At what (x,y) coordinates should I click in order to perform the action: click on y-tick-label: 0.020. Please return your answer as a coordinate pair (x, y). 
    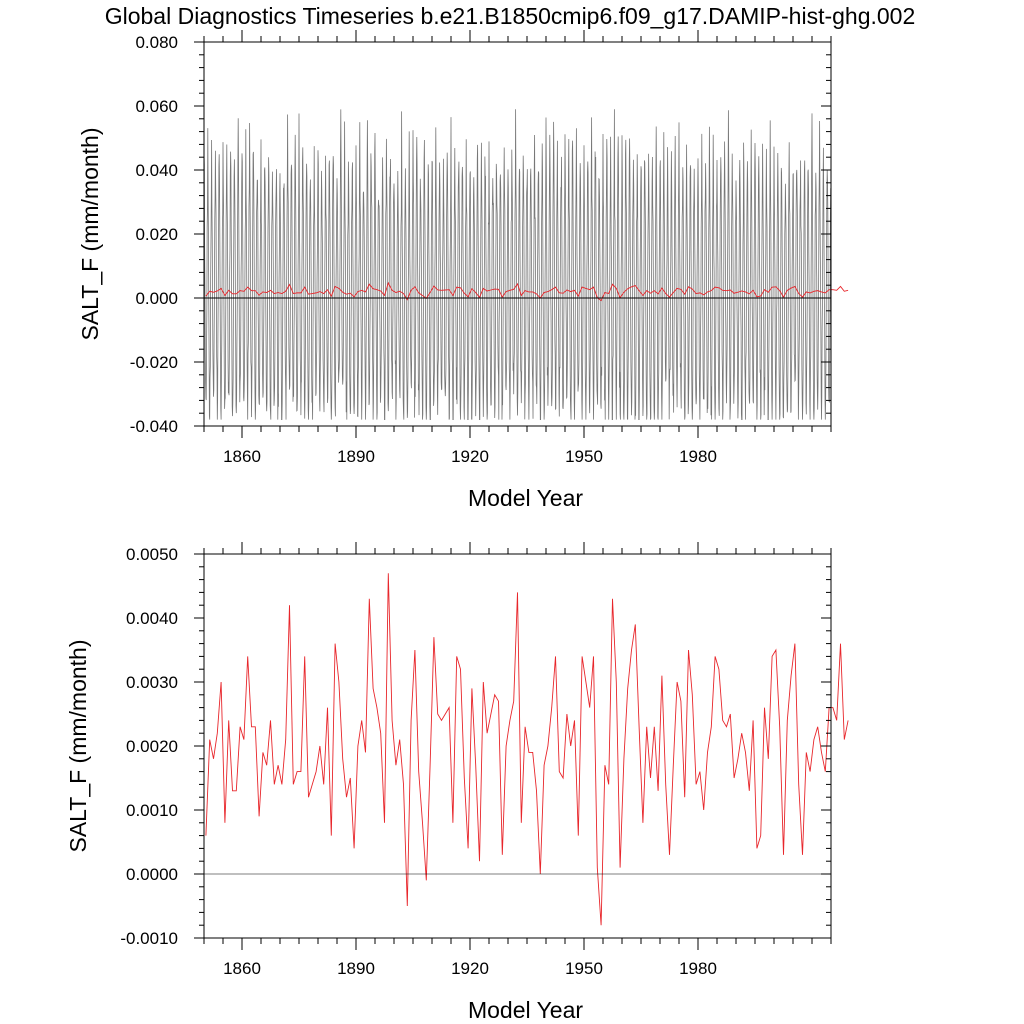
    Looking at the image, I should click on (156, 234).